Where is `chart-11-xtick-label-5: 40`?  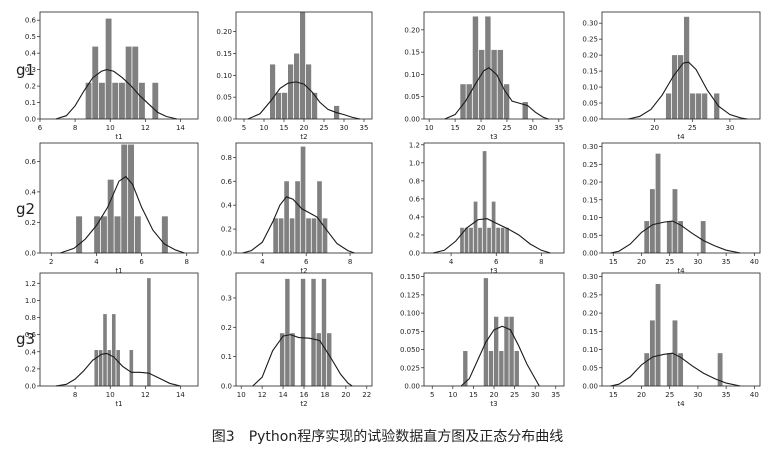 chart-11-xtick-label-5: 40 is located at coordinates (754, 395).